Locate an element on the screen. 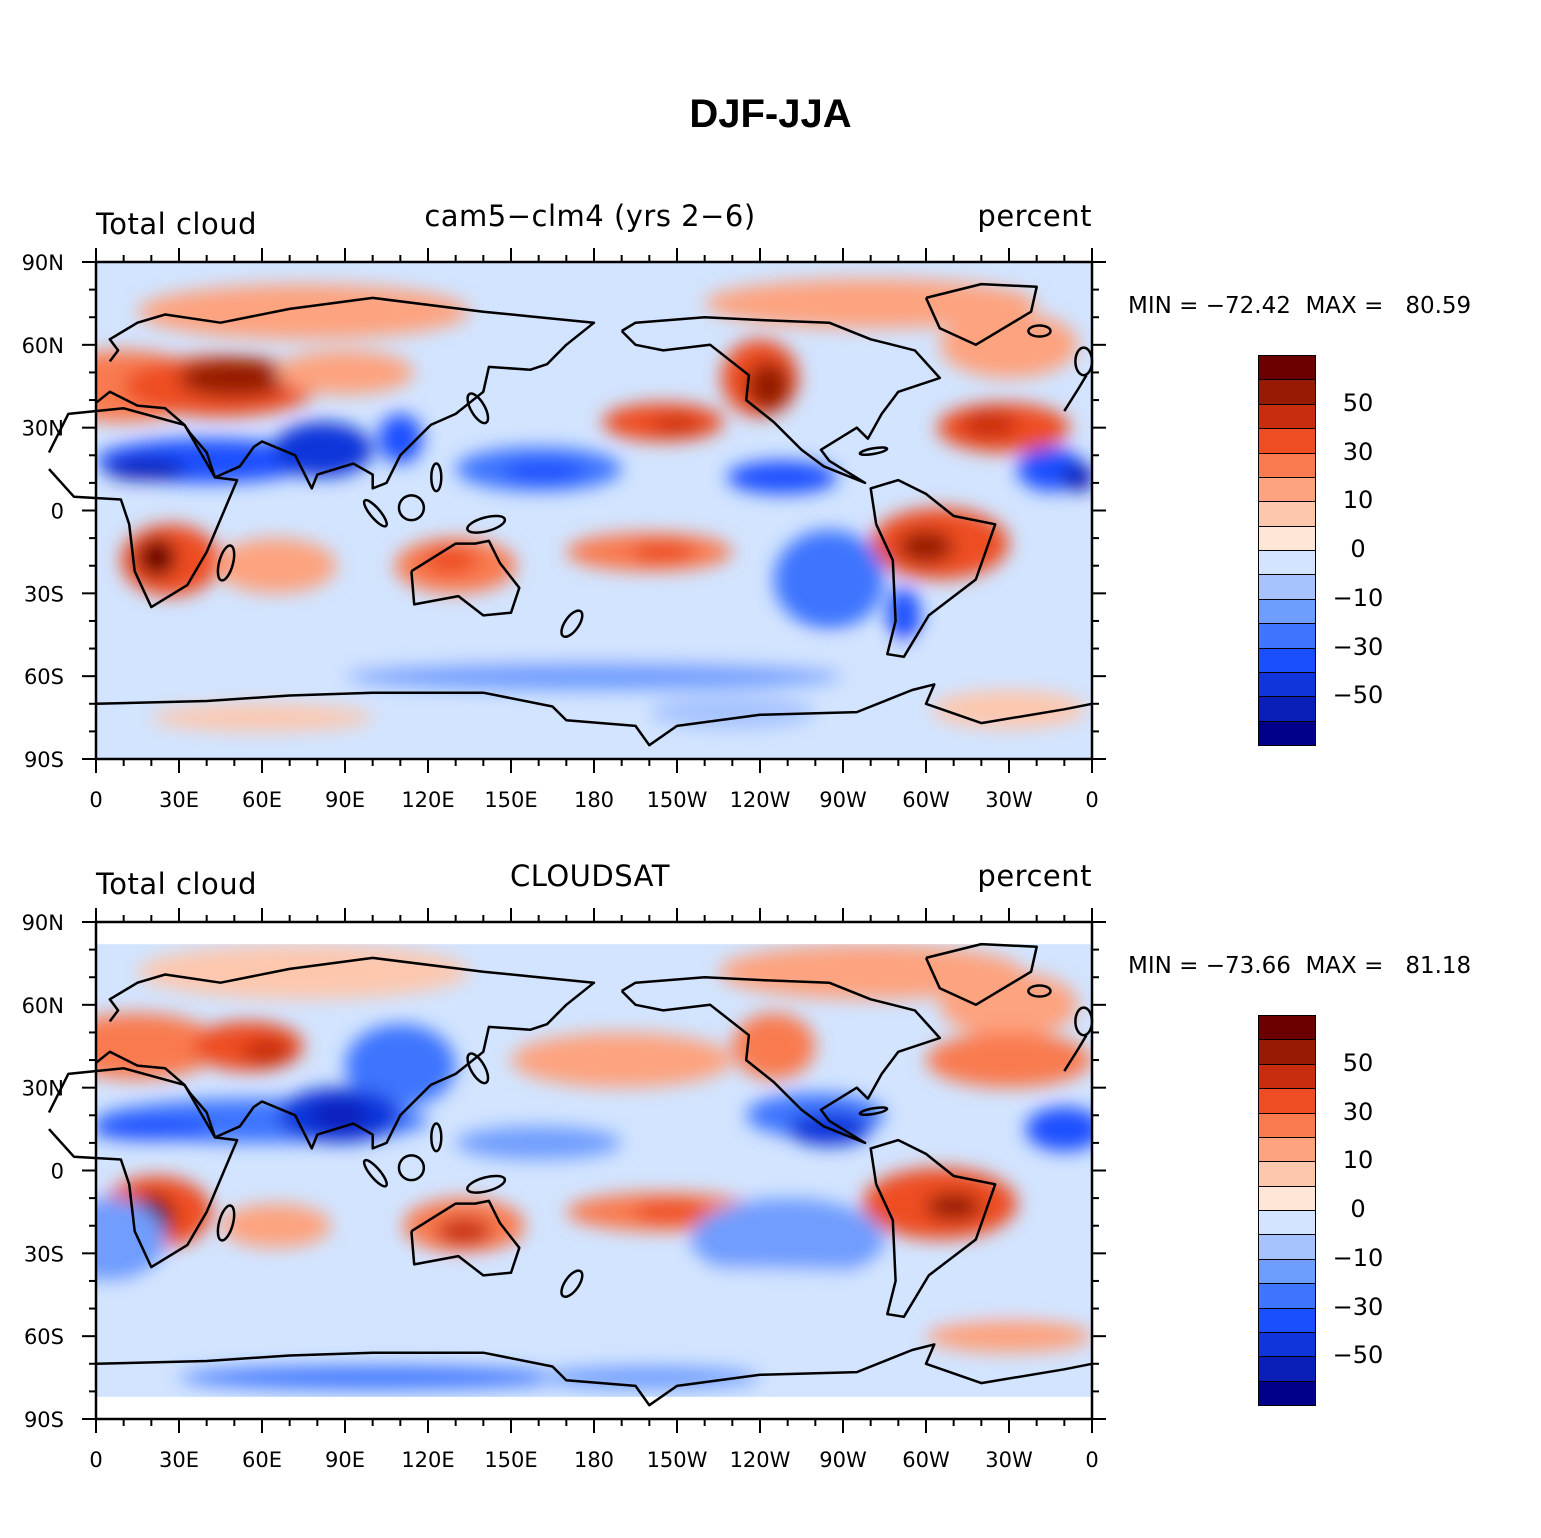 The image size is (1541, 1538). panel-units-label: percent is located at coordinates (1034, 876).